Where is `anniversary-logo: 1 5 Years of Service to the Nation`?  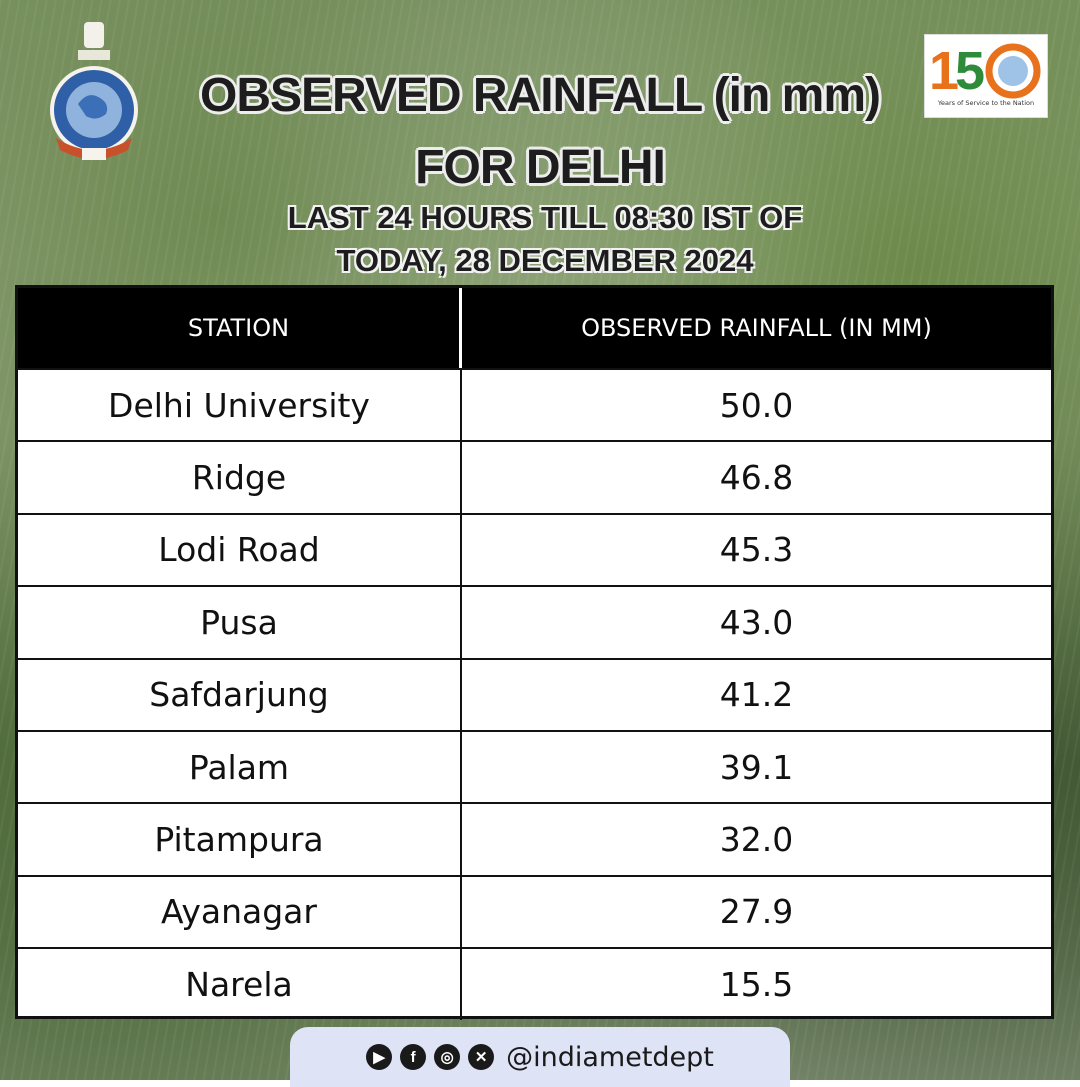
anniversary-logo: 1 5 Years of Service to the Nation is located at coordinates (986, 76).